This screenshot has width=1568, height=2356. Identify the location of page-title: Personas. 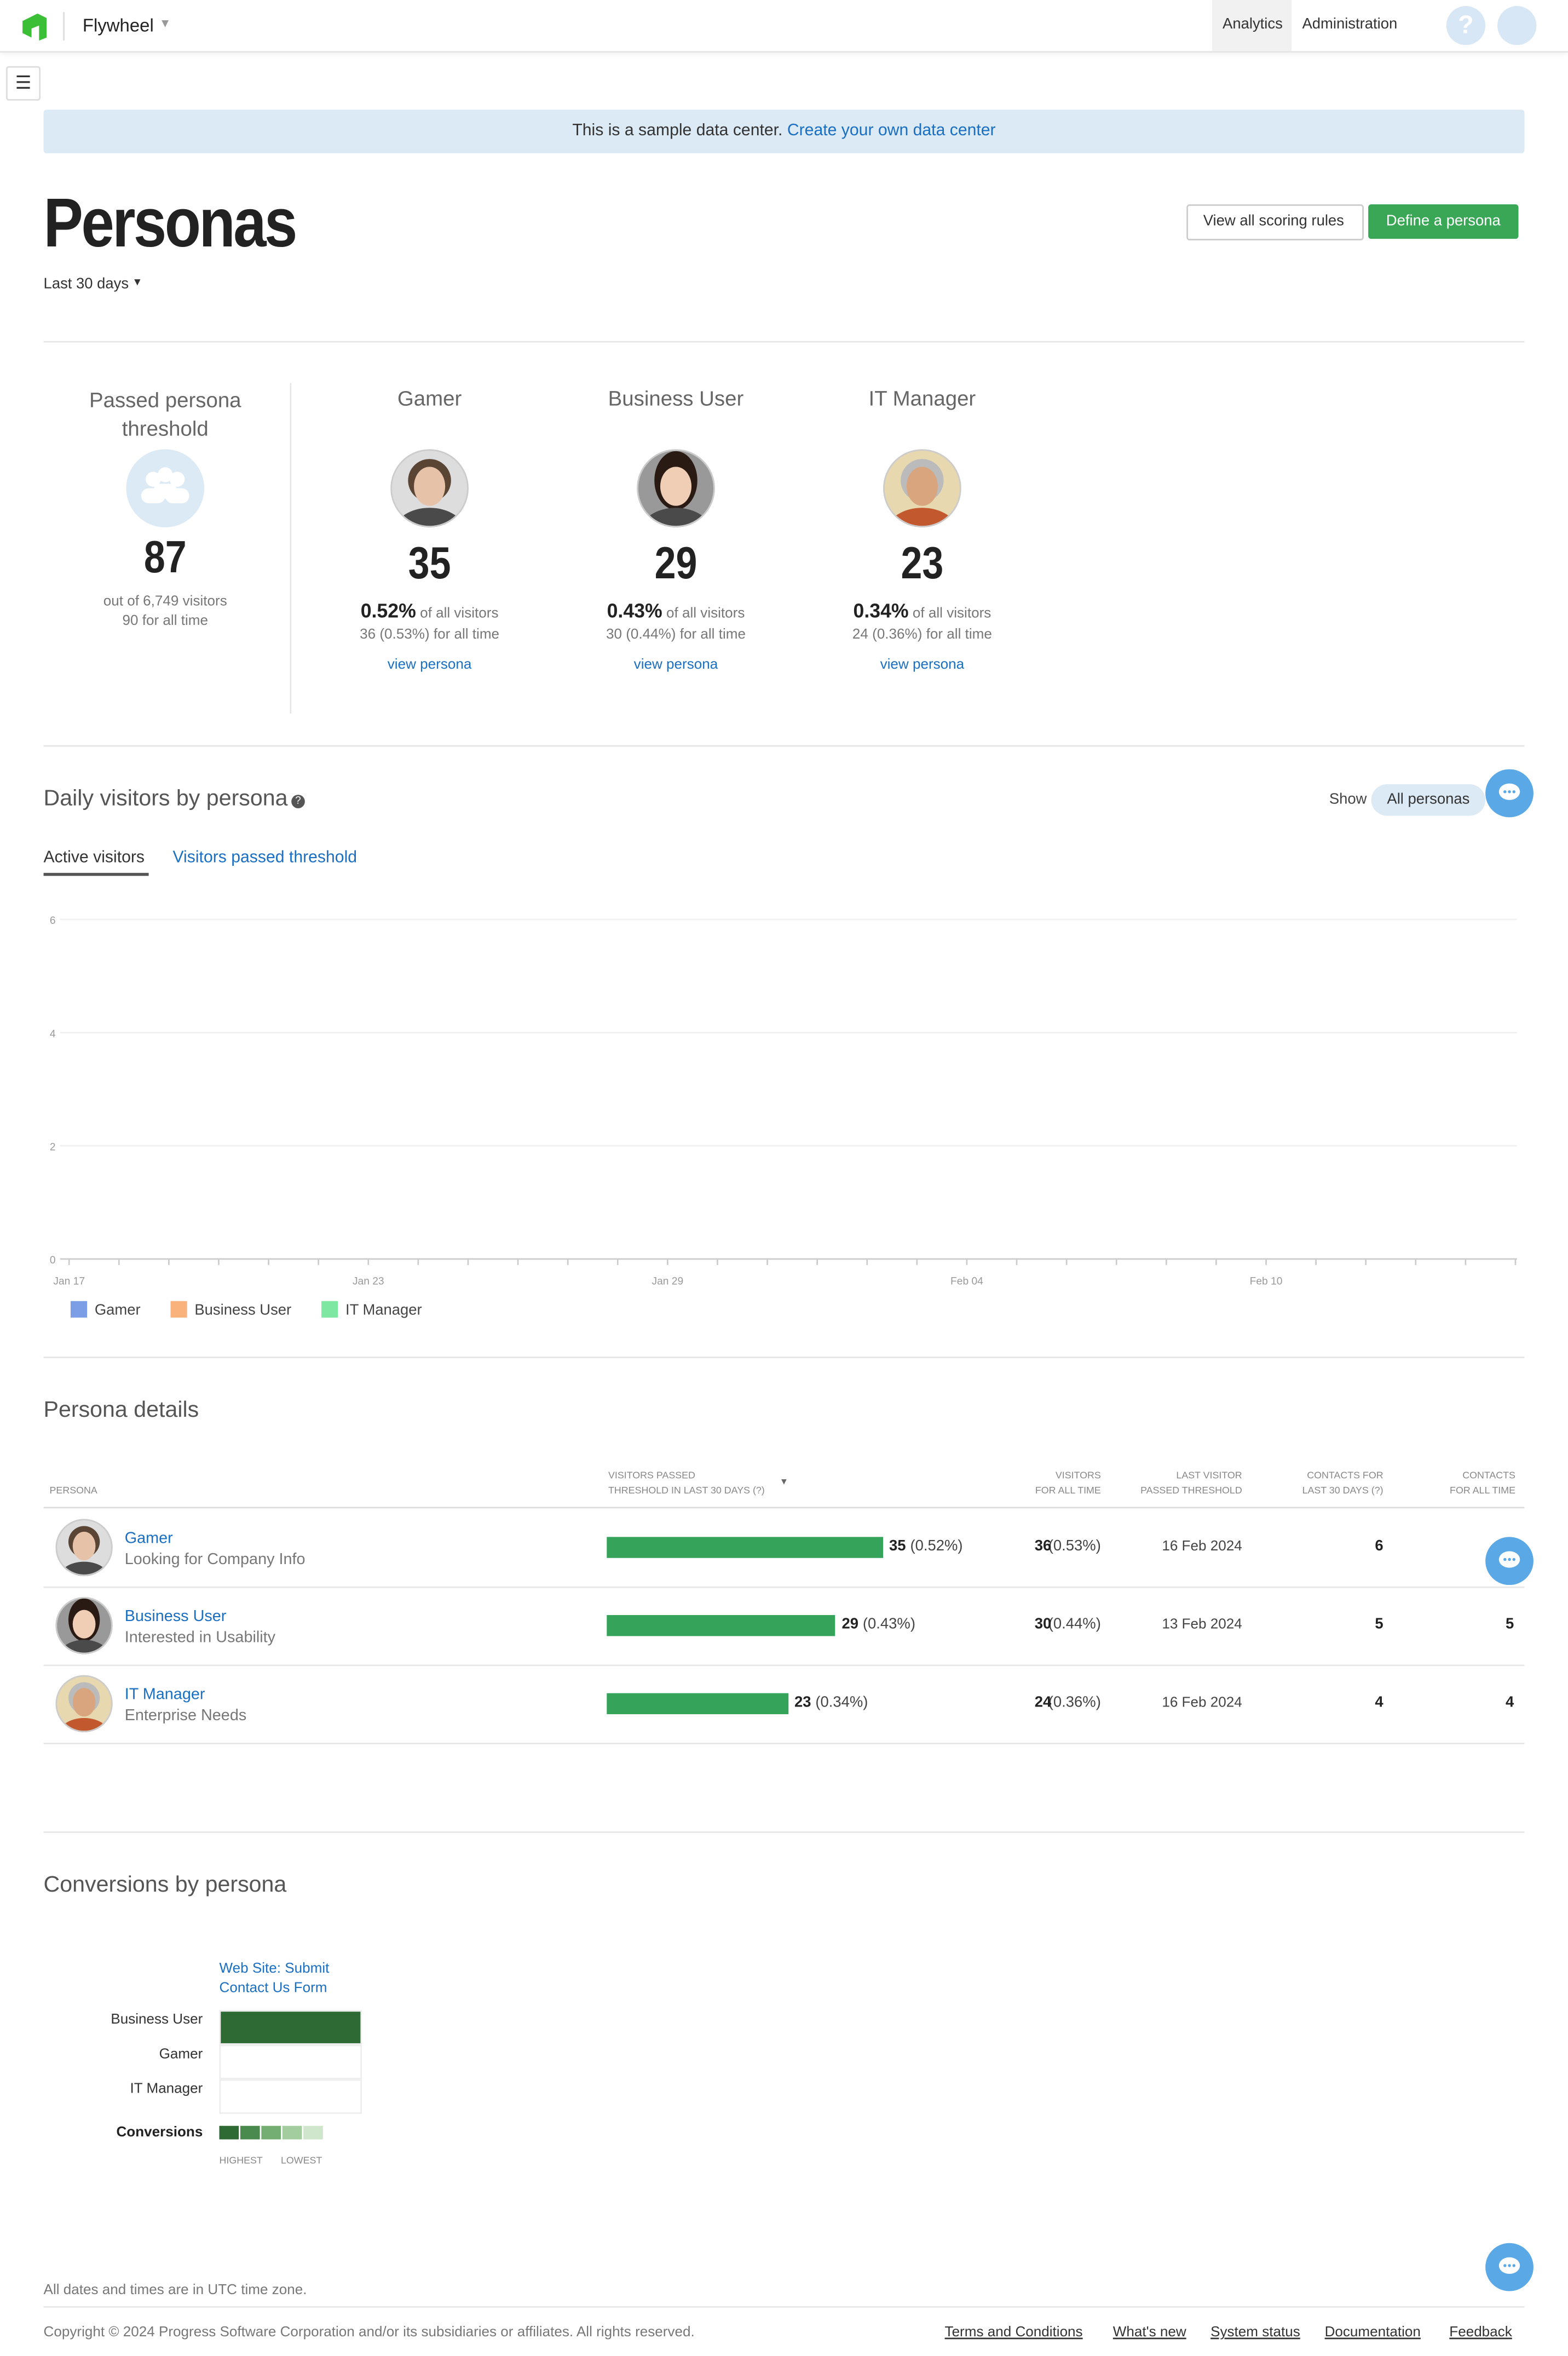
(170, 222).